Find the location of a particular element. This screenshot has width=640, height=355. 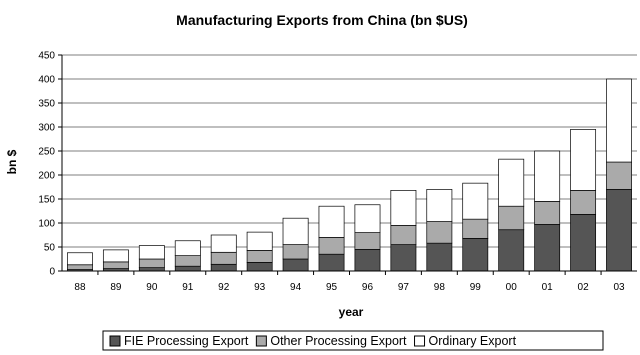

x-tick-label: 93 is located at coordinates (260, 287).